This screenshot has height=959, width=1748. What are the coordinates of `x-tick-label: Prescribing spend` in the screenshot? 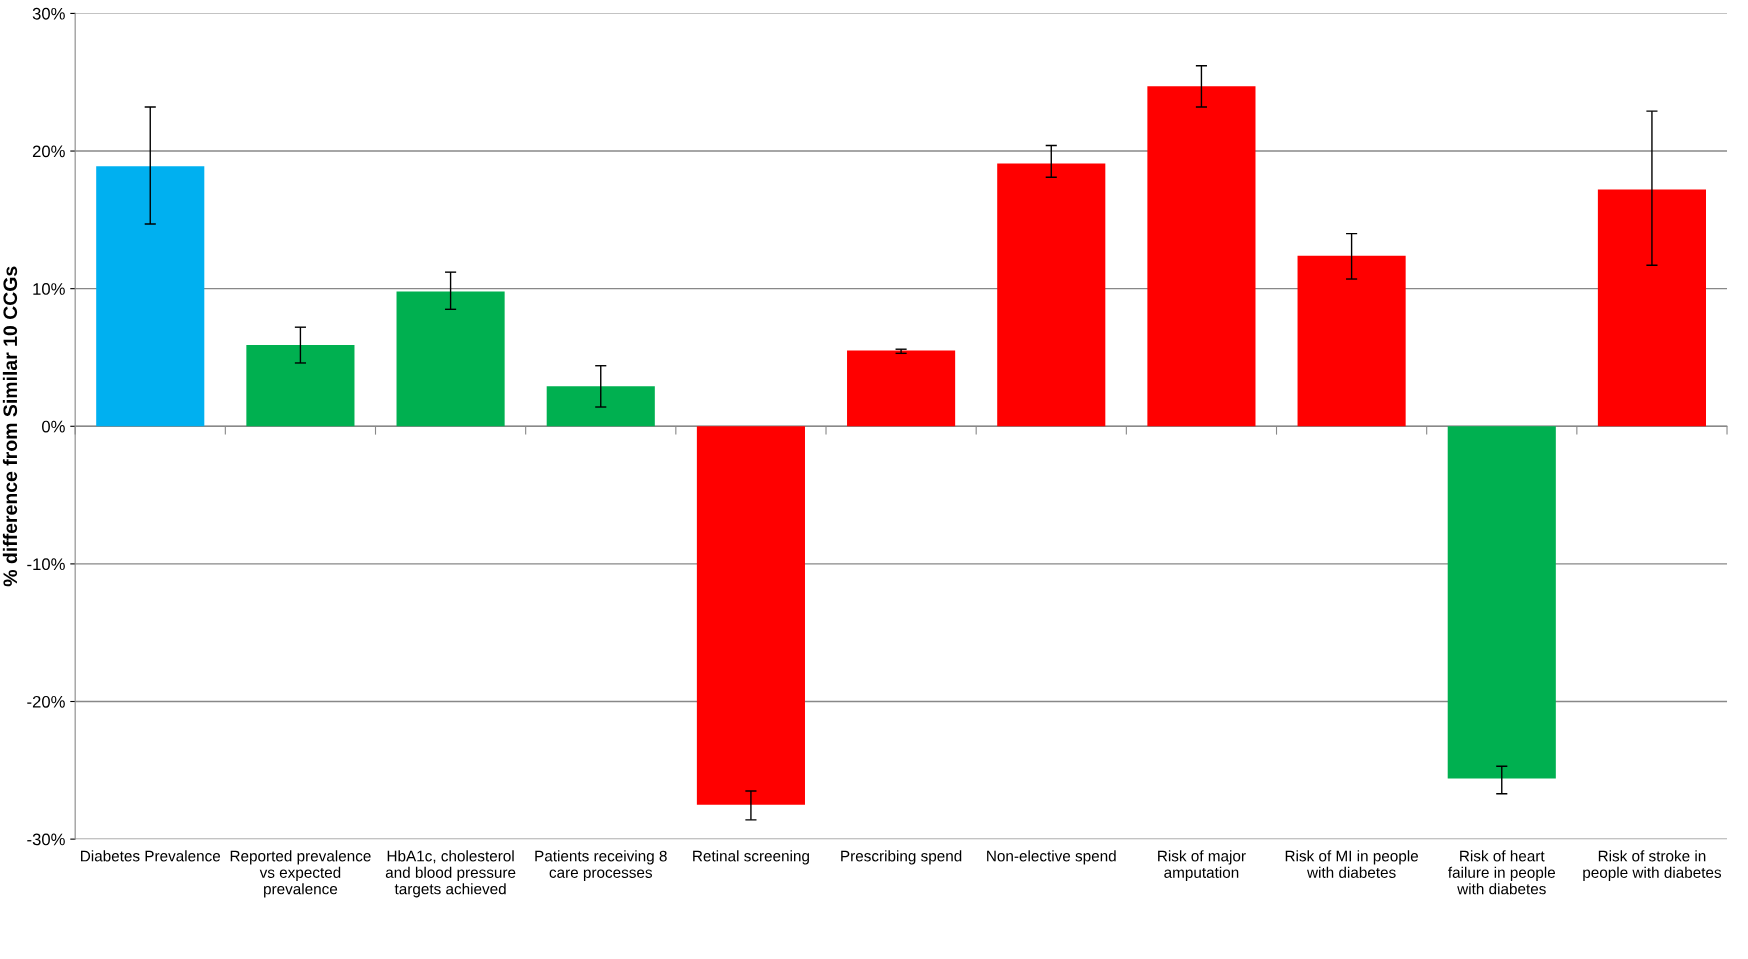 It's located at (901, 857).